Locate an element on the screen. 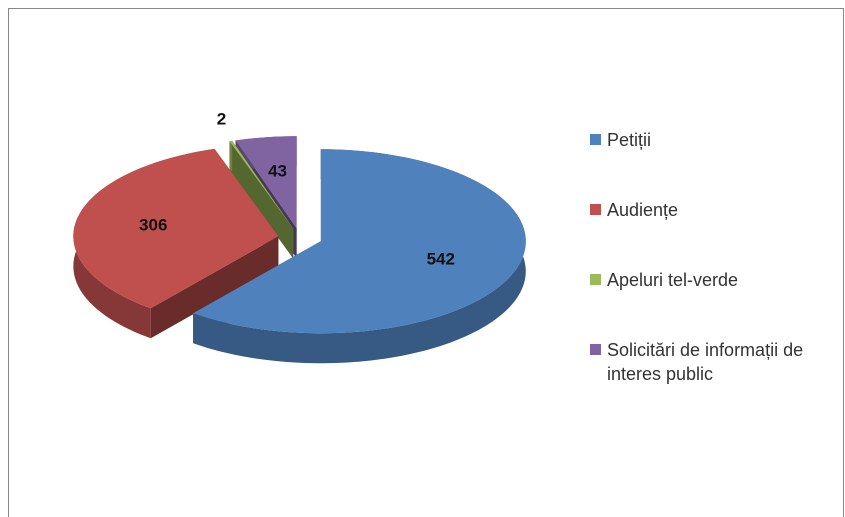 The height and width of the screenshot is (517, 845). legend-item: Apeluri tel-verde is located at coordinates (715, 280).